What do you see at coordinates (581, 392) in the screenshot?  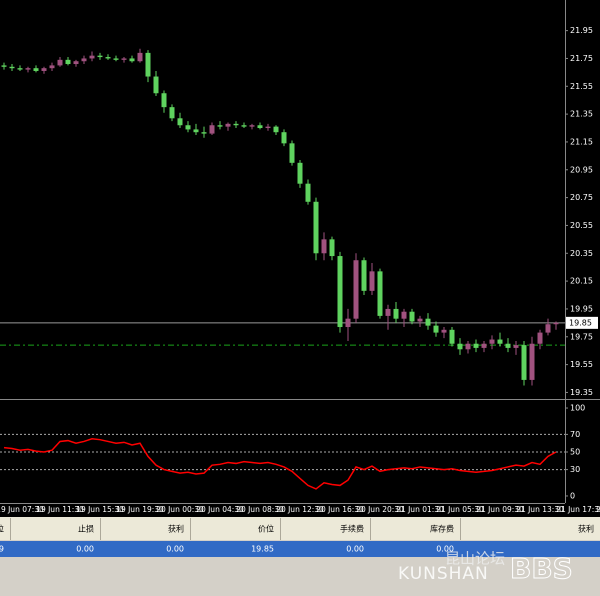 I see `y-tick-label: 19.35` at bounding box center [581, 392].